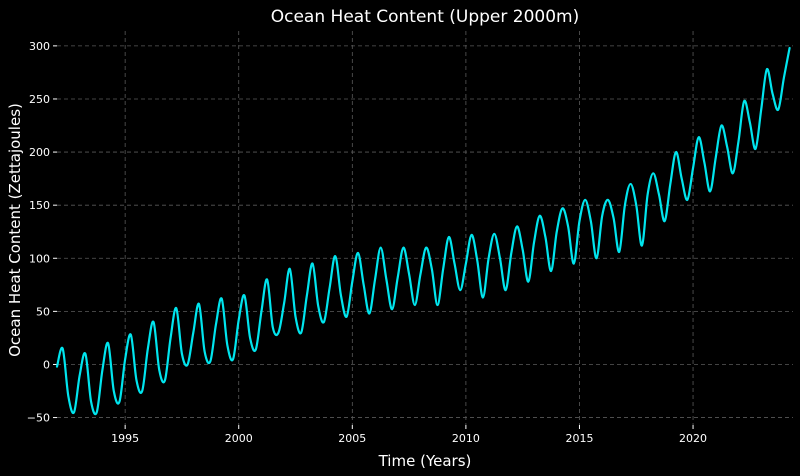  Describe the element at coordinates (125, 438) in the screenshot. I see `x-tick-label: 1995` at that location.